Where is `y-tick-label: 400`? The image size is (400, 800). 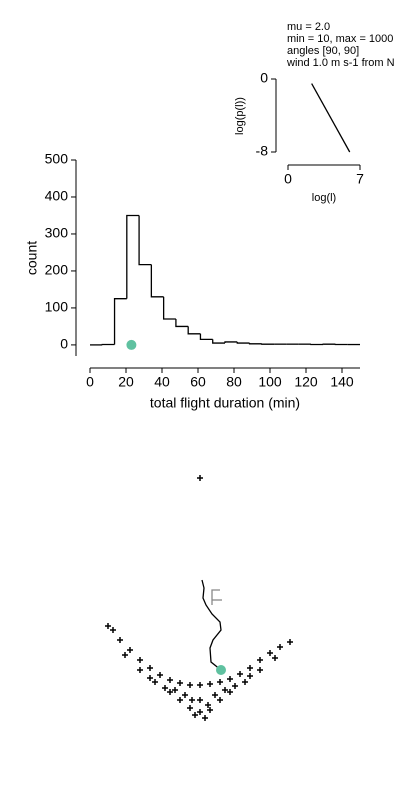 y-tick-label: 400 is located at coordinates (57, 196).